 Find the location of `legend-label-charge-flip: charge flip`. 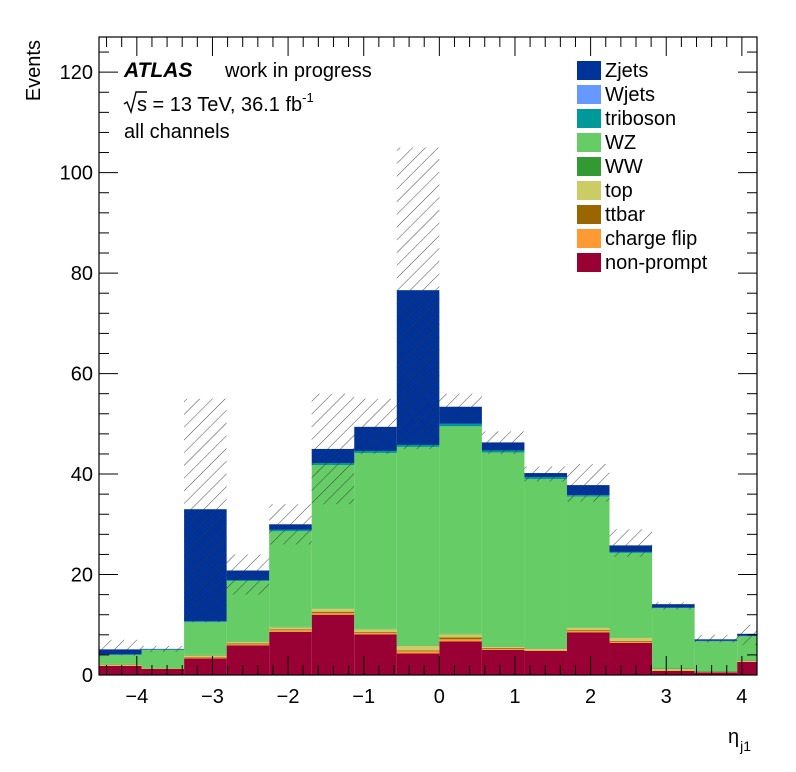

legend-label-charge-flip: charge flip is located at coordinates (651, 239).